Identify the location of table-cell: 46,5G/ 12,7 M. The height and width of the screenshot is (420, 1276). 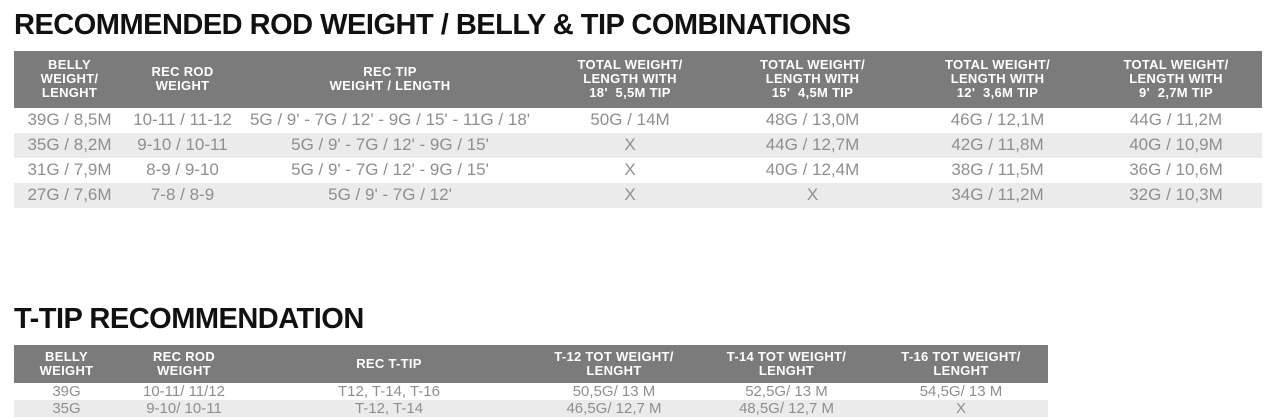
(614, 408).